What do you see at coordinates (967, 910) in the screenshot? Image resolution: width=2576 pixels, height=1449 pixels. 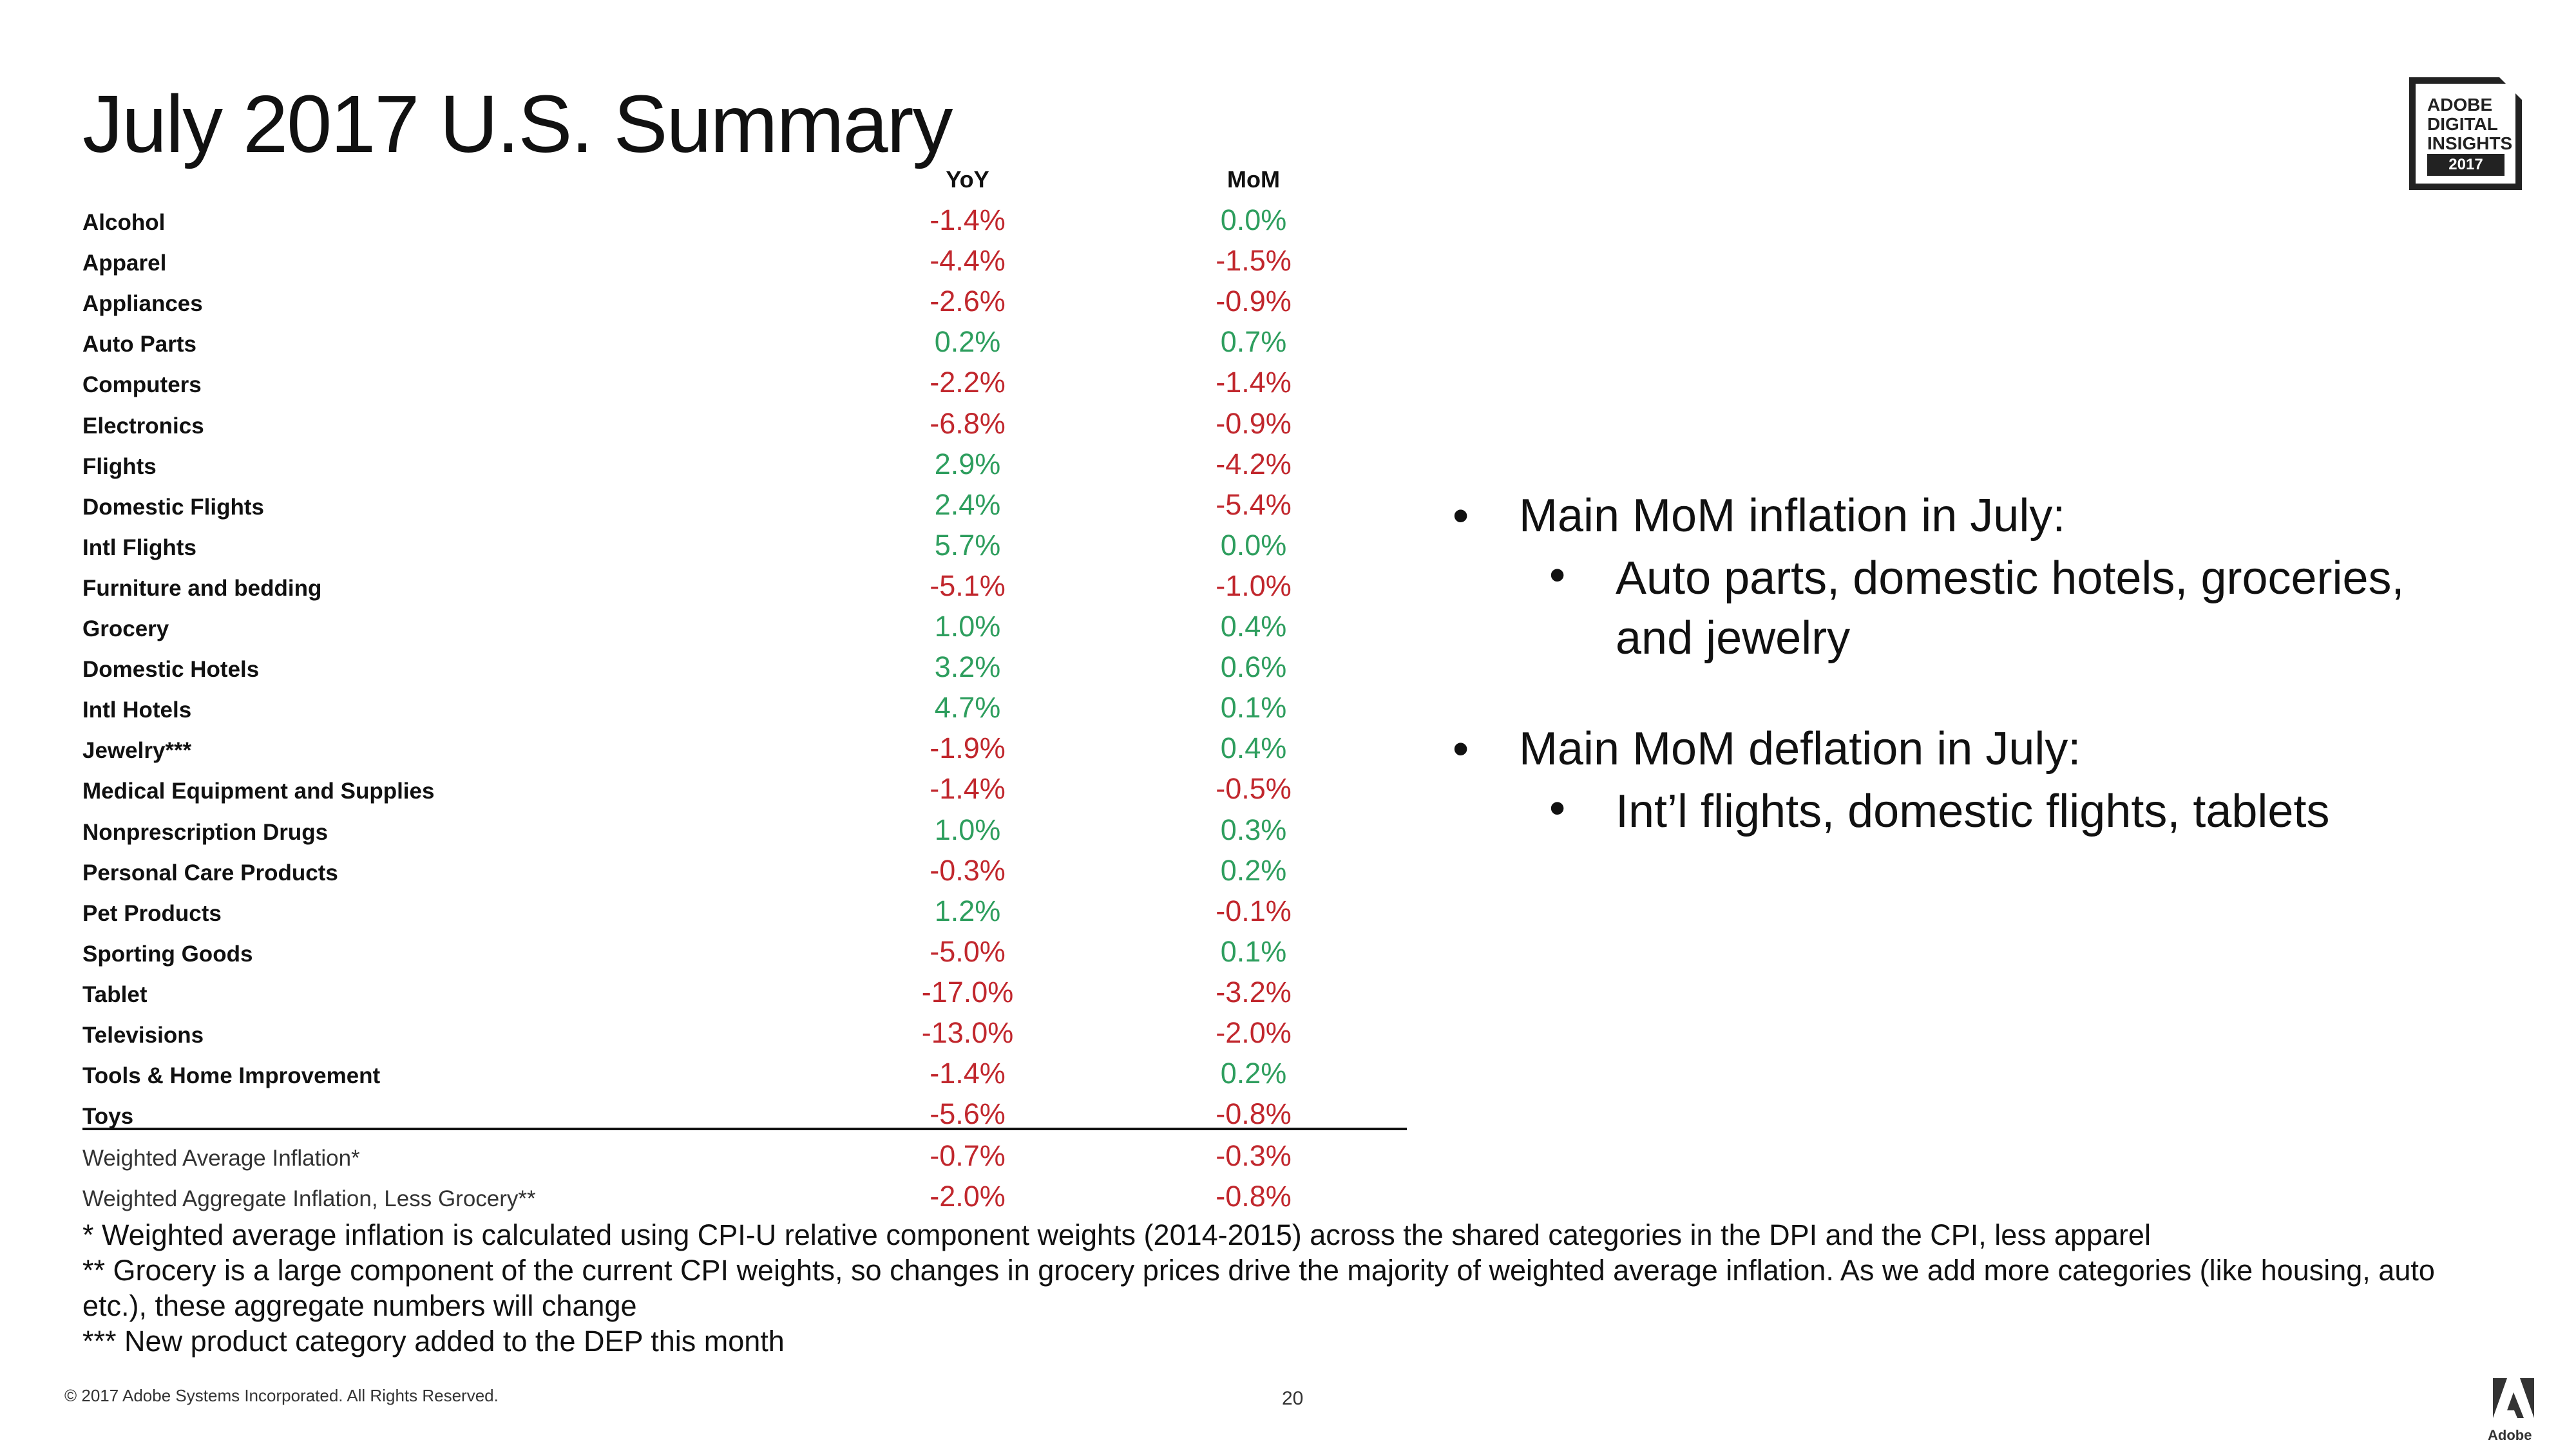 I see `yoy-value: 1.2%` at bounding box center [967, 910].